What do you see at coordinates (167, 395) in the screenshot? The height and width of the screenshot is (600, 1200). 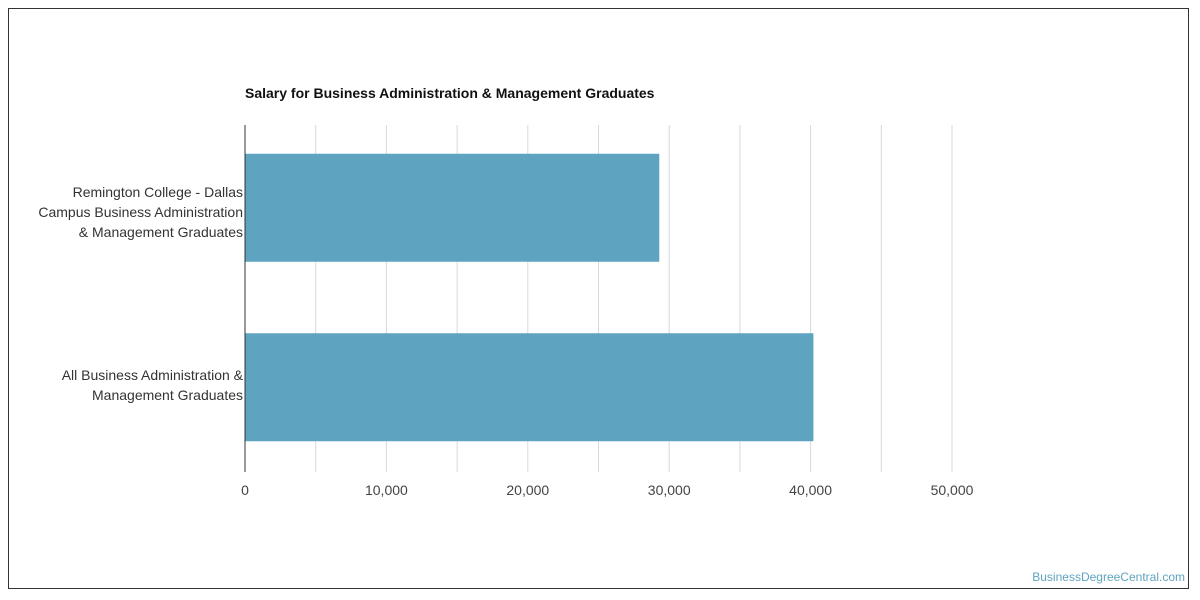 I see `category-label-line: Management Graduates` at bounding box center [167, 395].